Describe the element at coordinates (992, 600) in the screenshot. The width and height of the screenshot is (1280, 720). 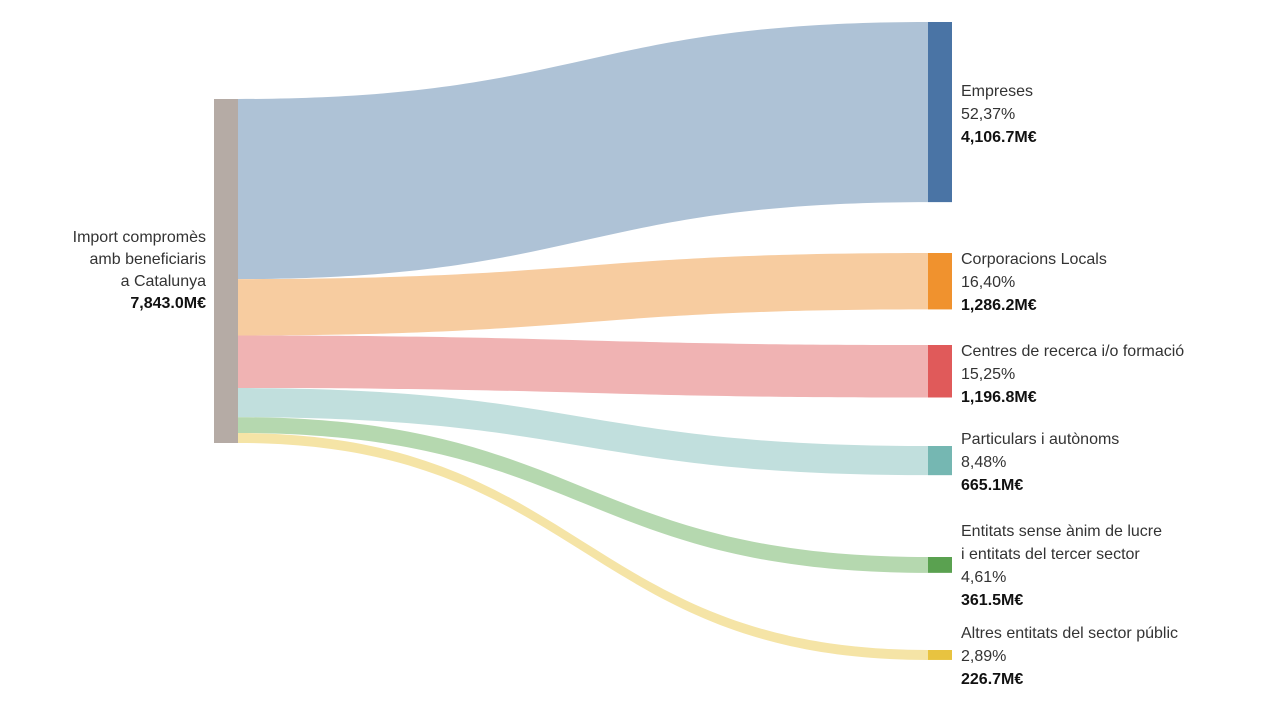
I see `target-value: 361.5M€` at that location.